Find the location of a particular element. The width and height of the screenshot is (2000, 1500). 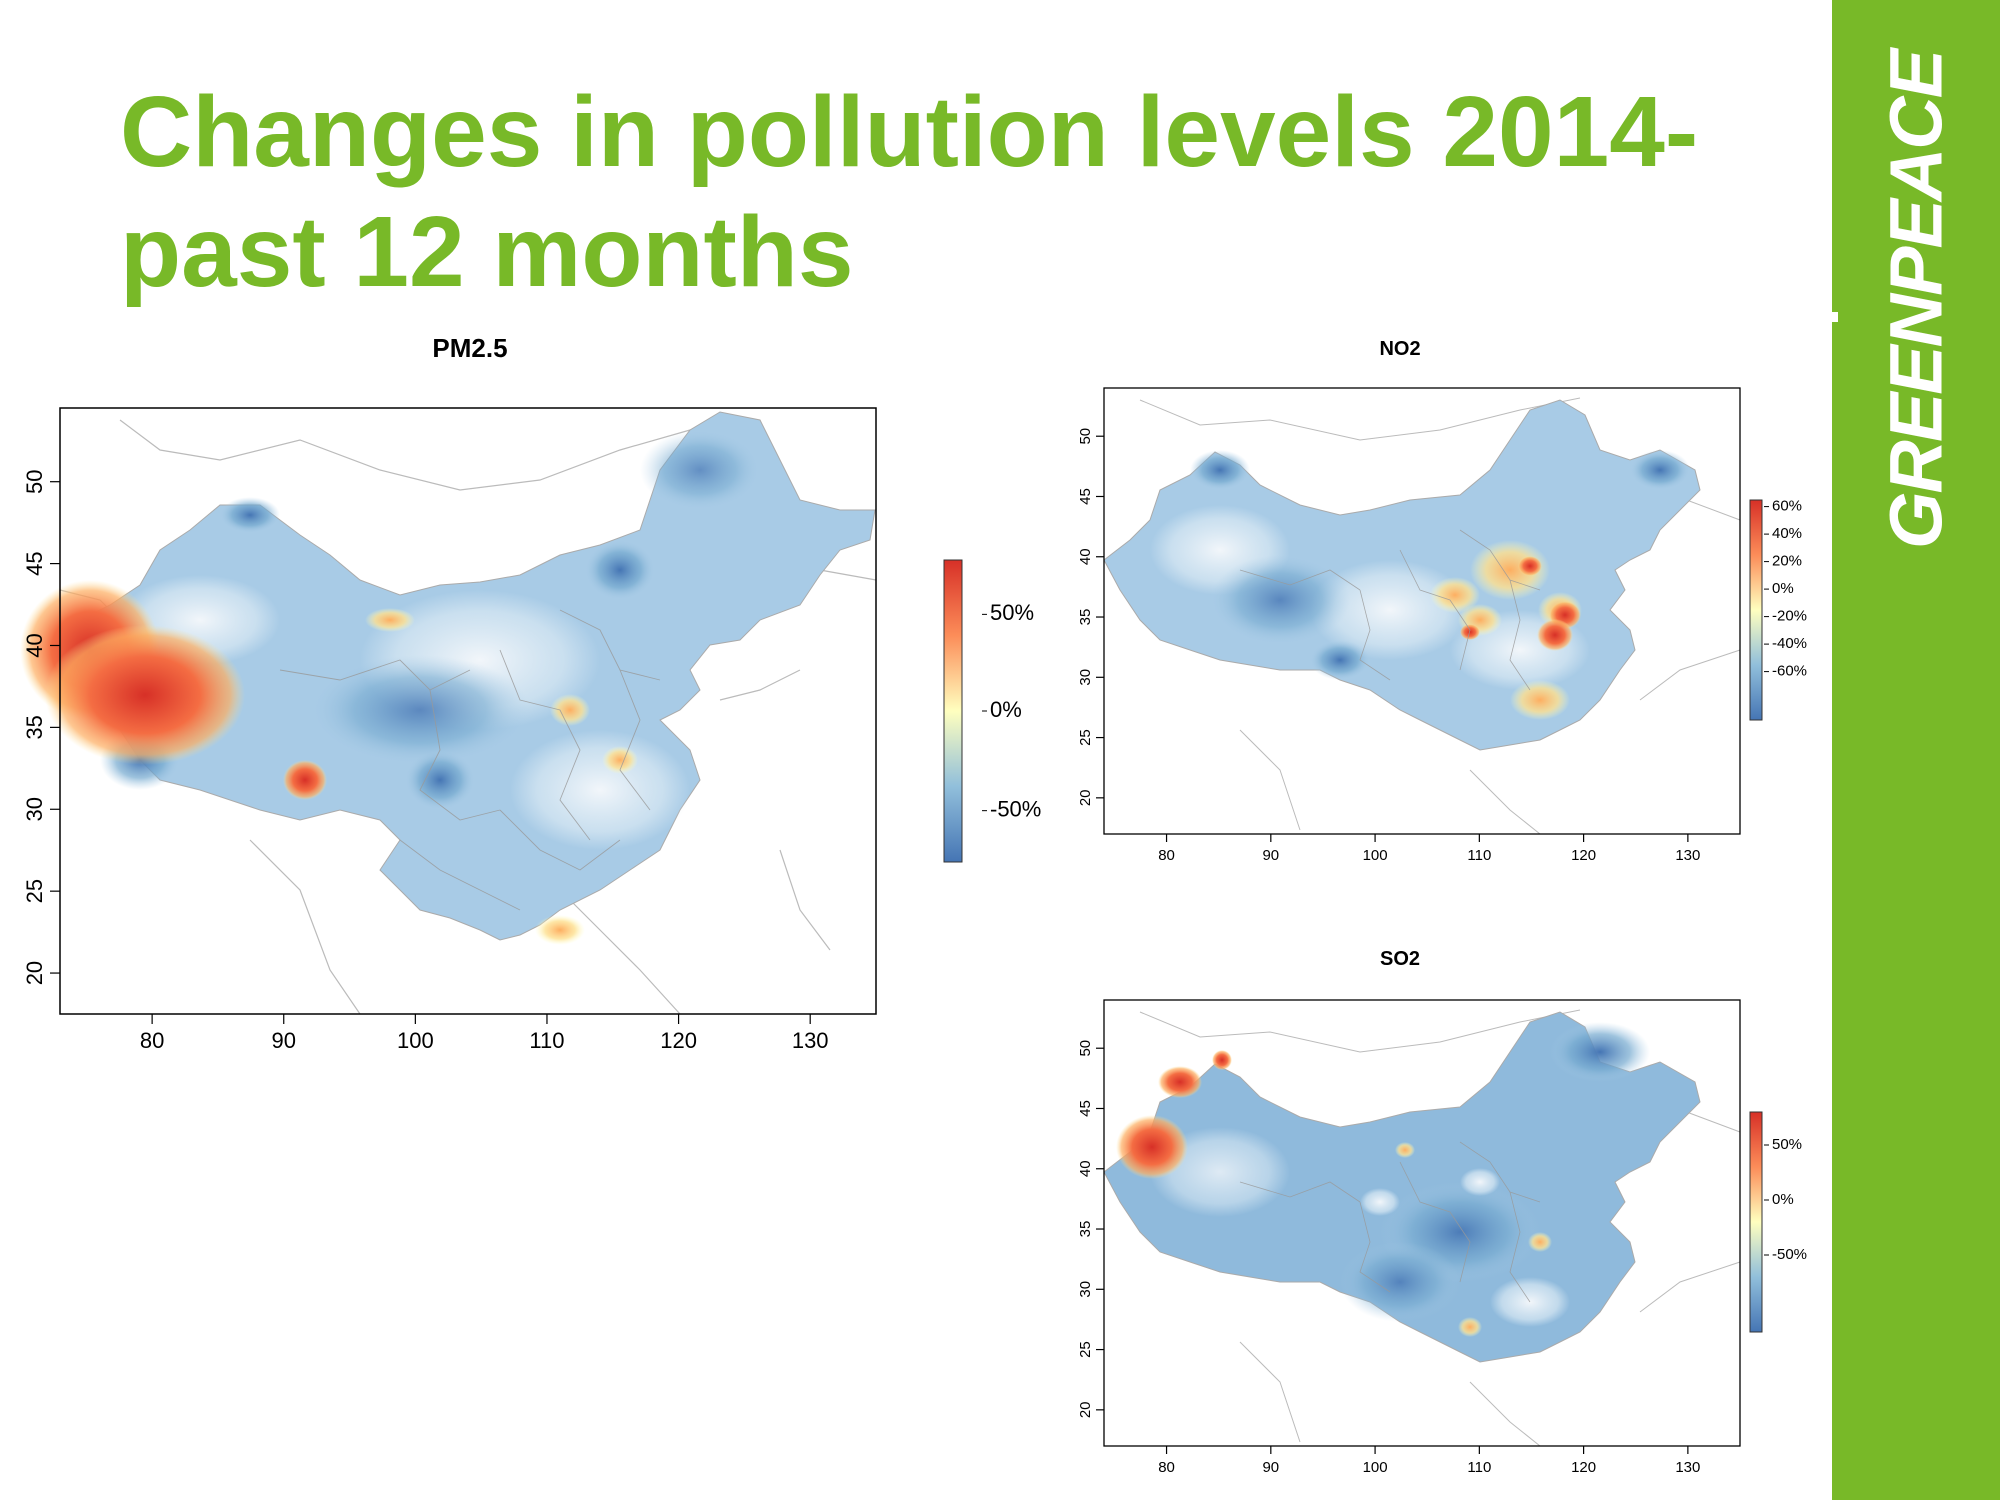

pm25-concentration-field is located at coordinates (390, 687).